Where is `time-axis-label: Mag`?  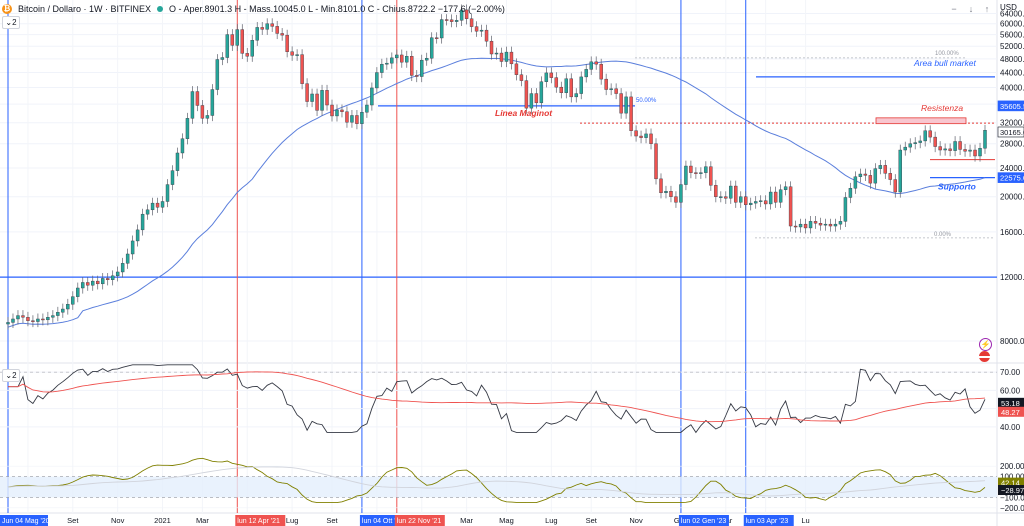 time-axis-label: Mag is located at coordinates (506, 520).